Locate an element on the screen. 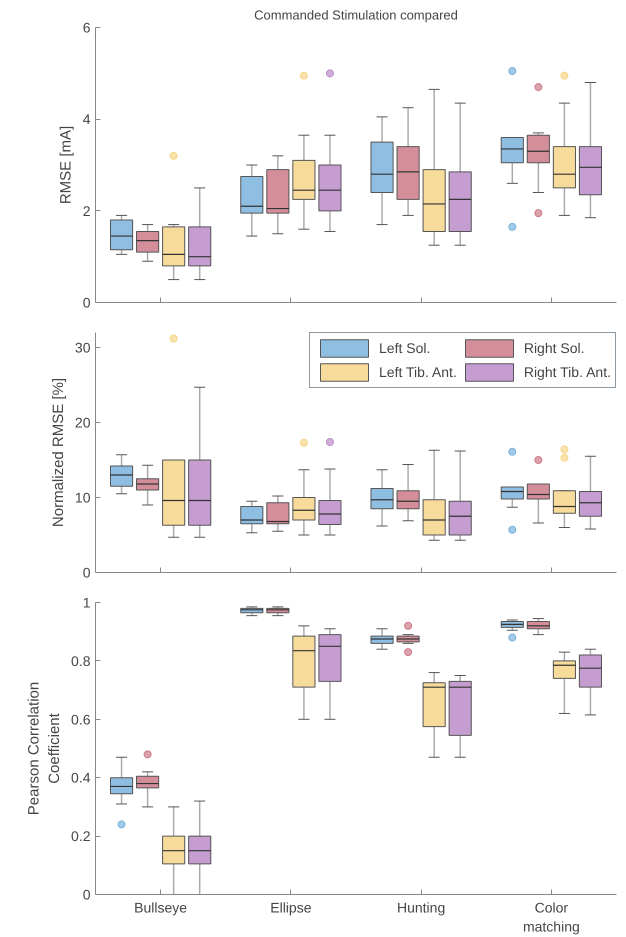 This screenshot has height=937, width=626. y-axis-title: RMSE [mA] is located at coordinates (66, 165).